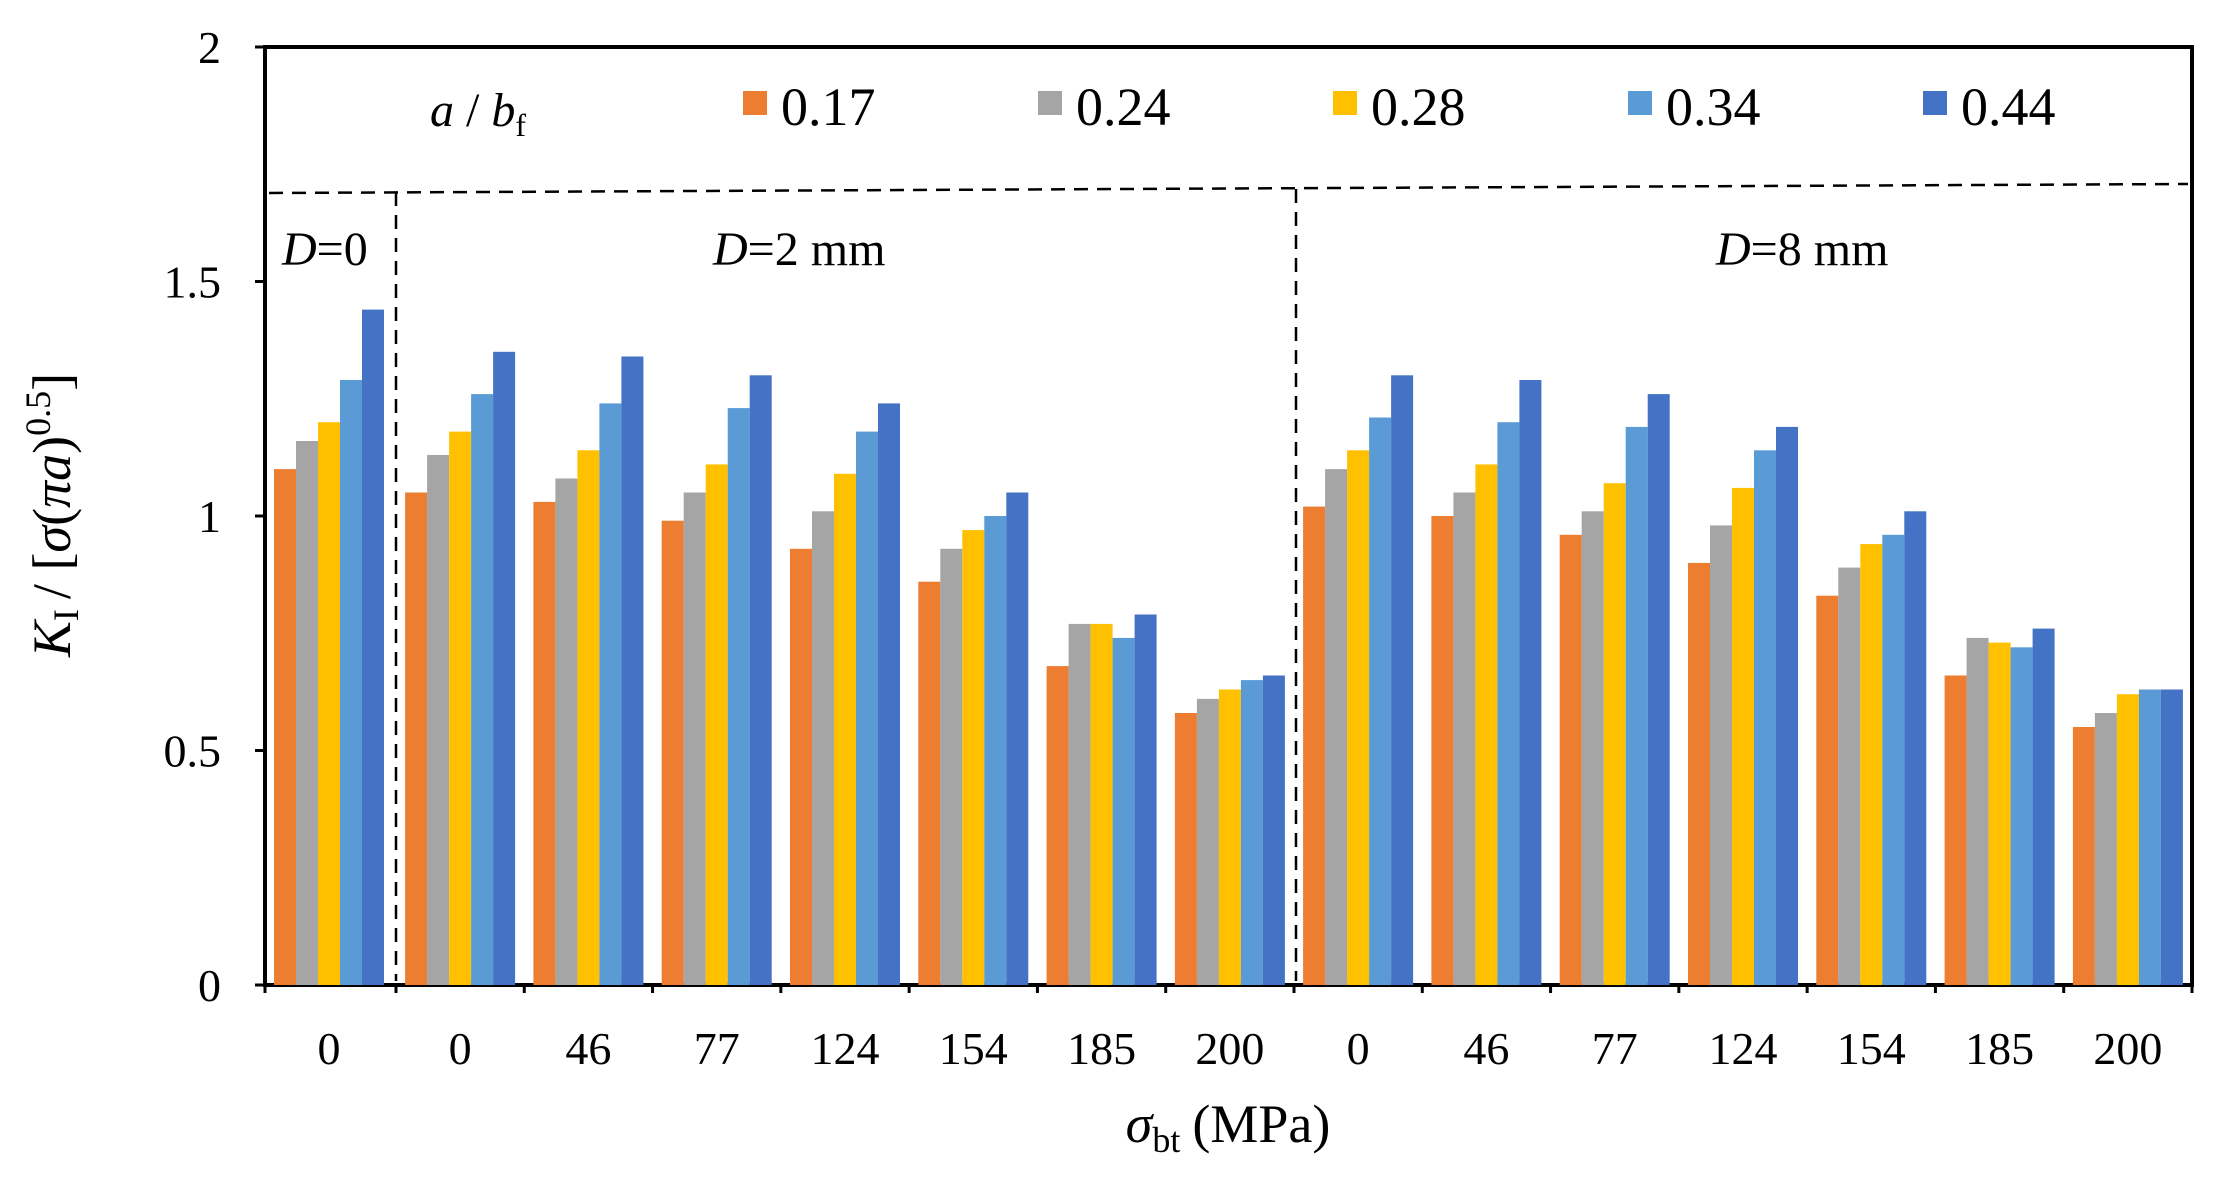  I want to click on legend-label-0.24: 0.24, so click(1123, 107).